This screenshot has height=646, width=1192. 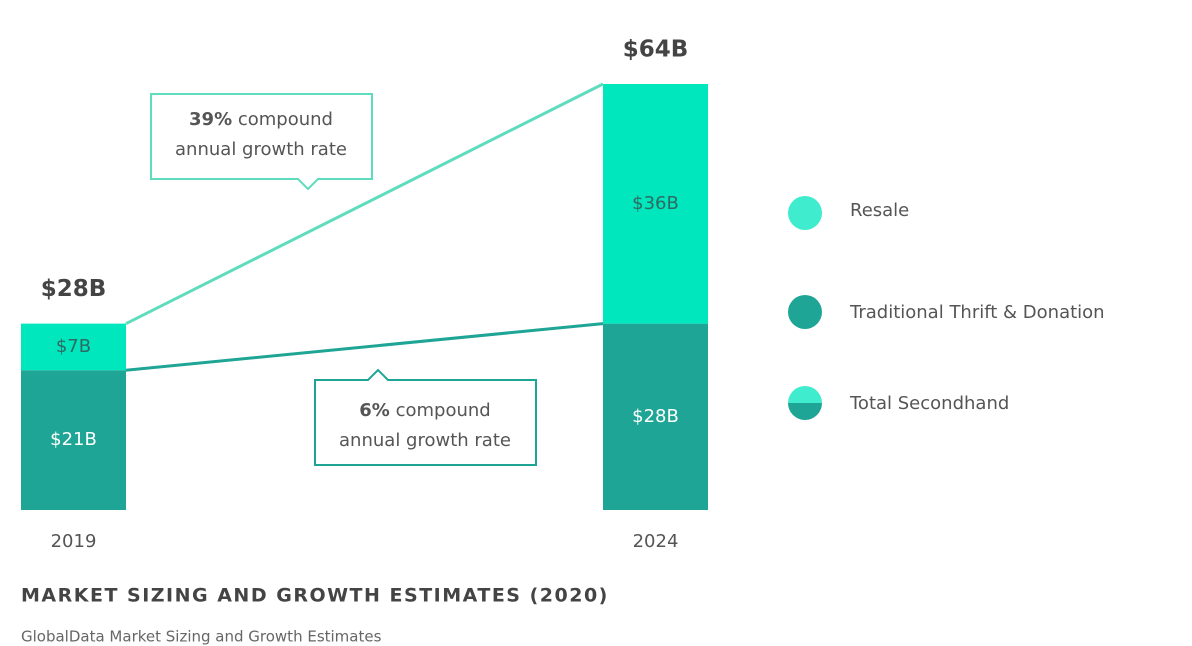 I want to click on total-label: $28B, so click(x=74, y=289).